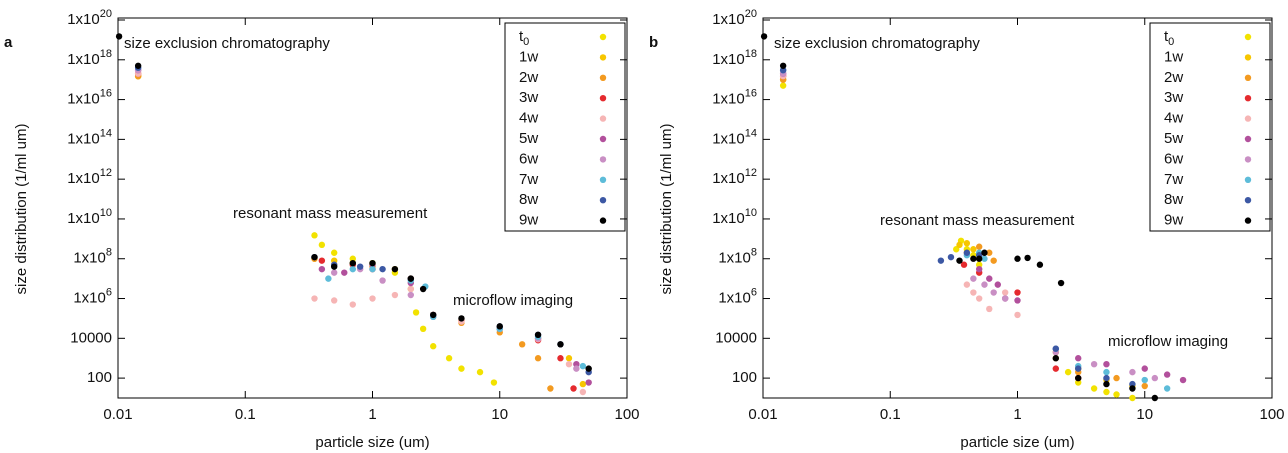  What do you see at coordinates (1173, 220) in the screenshot?
I see `legend-label: 9w` at bounding box center [1173, 220].